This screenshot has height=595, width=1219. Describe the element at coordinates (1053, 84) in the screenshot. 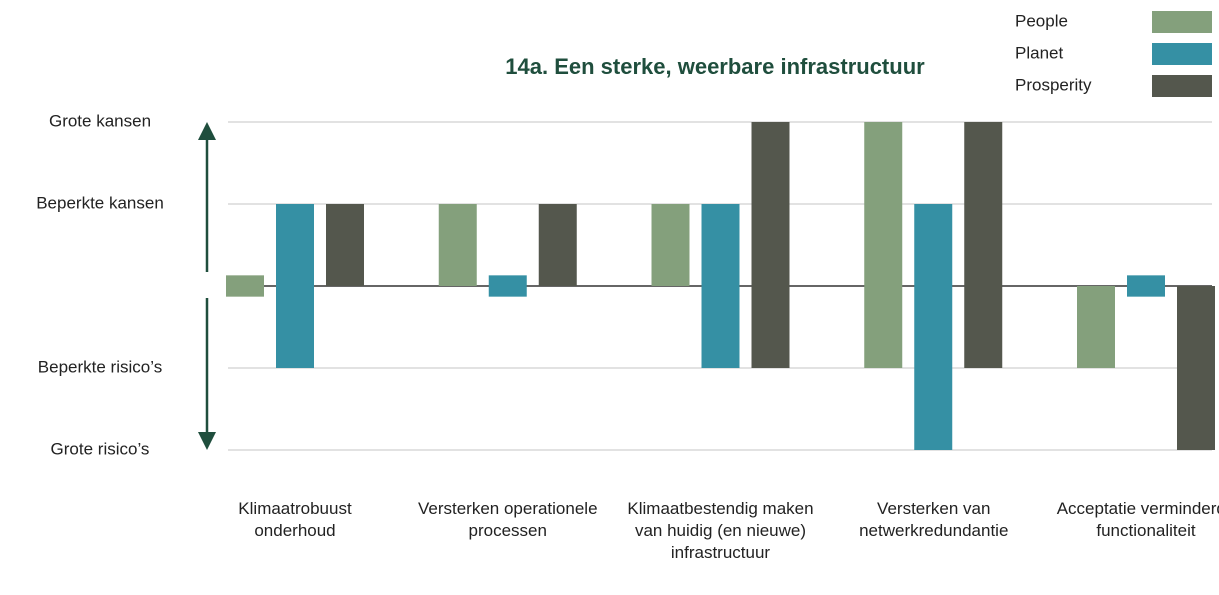

I see `legend-label: Prosperity` at that location.